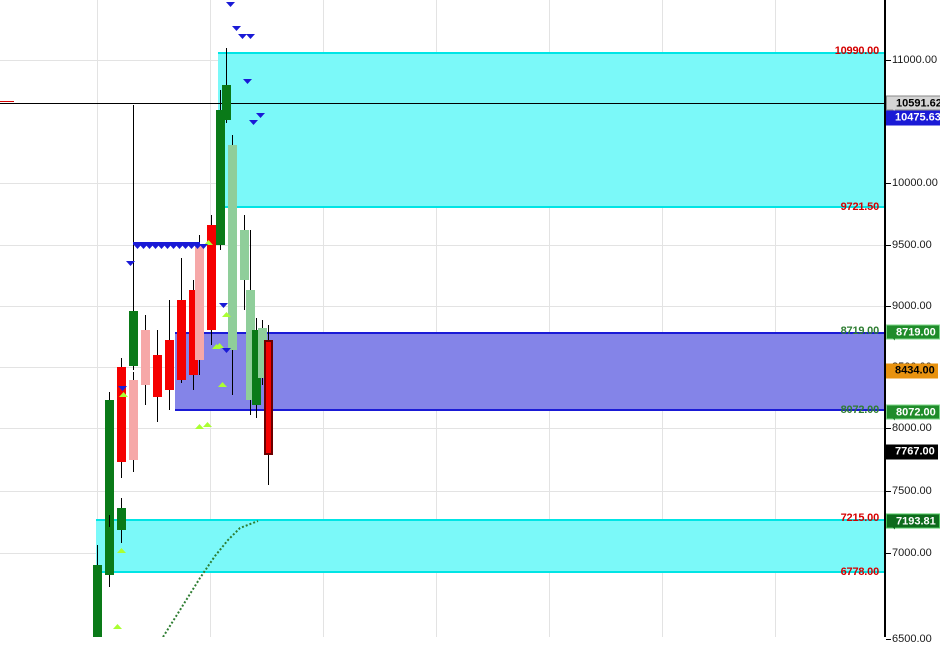  I want to click on moving-average-svg, so click(210, 578).